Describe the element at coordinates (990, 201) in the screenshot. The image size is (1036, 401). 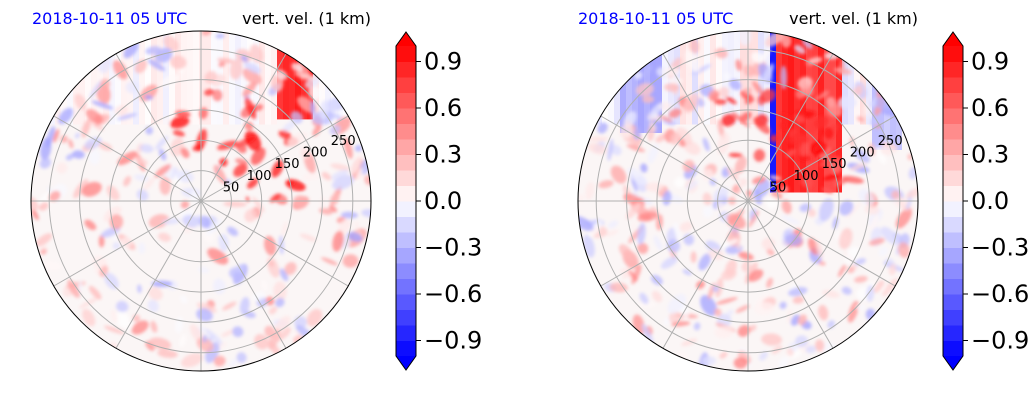
I see `colorbar-tick-label: 0.0` at that location.